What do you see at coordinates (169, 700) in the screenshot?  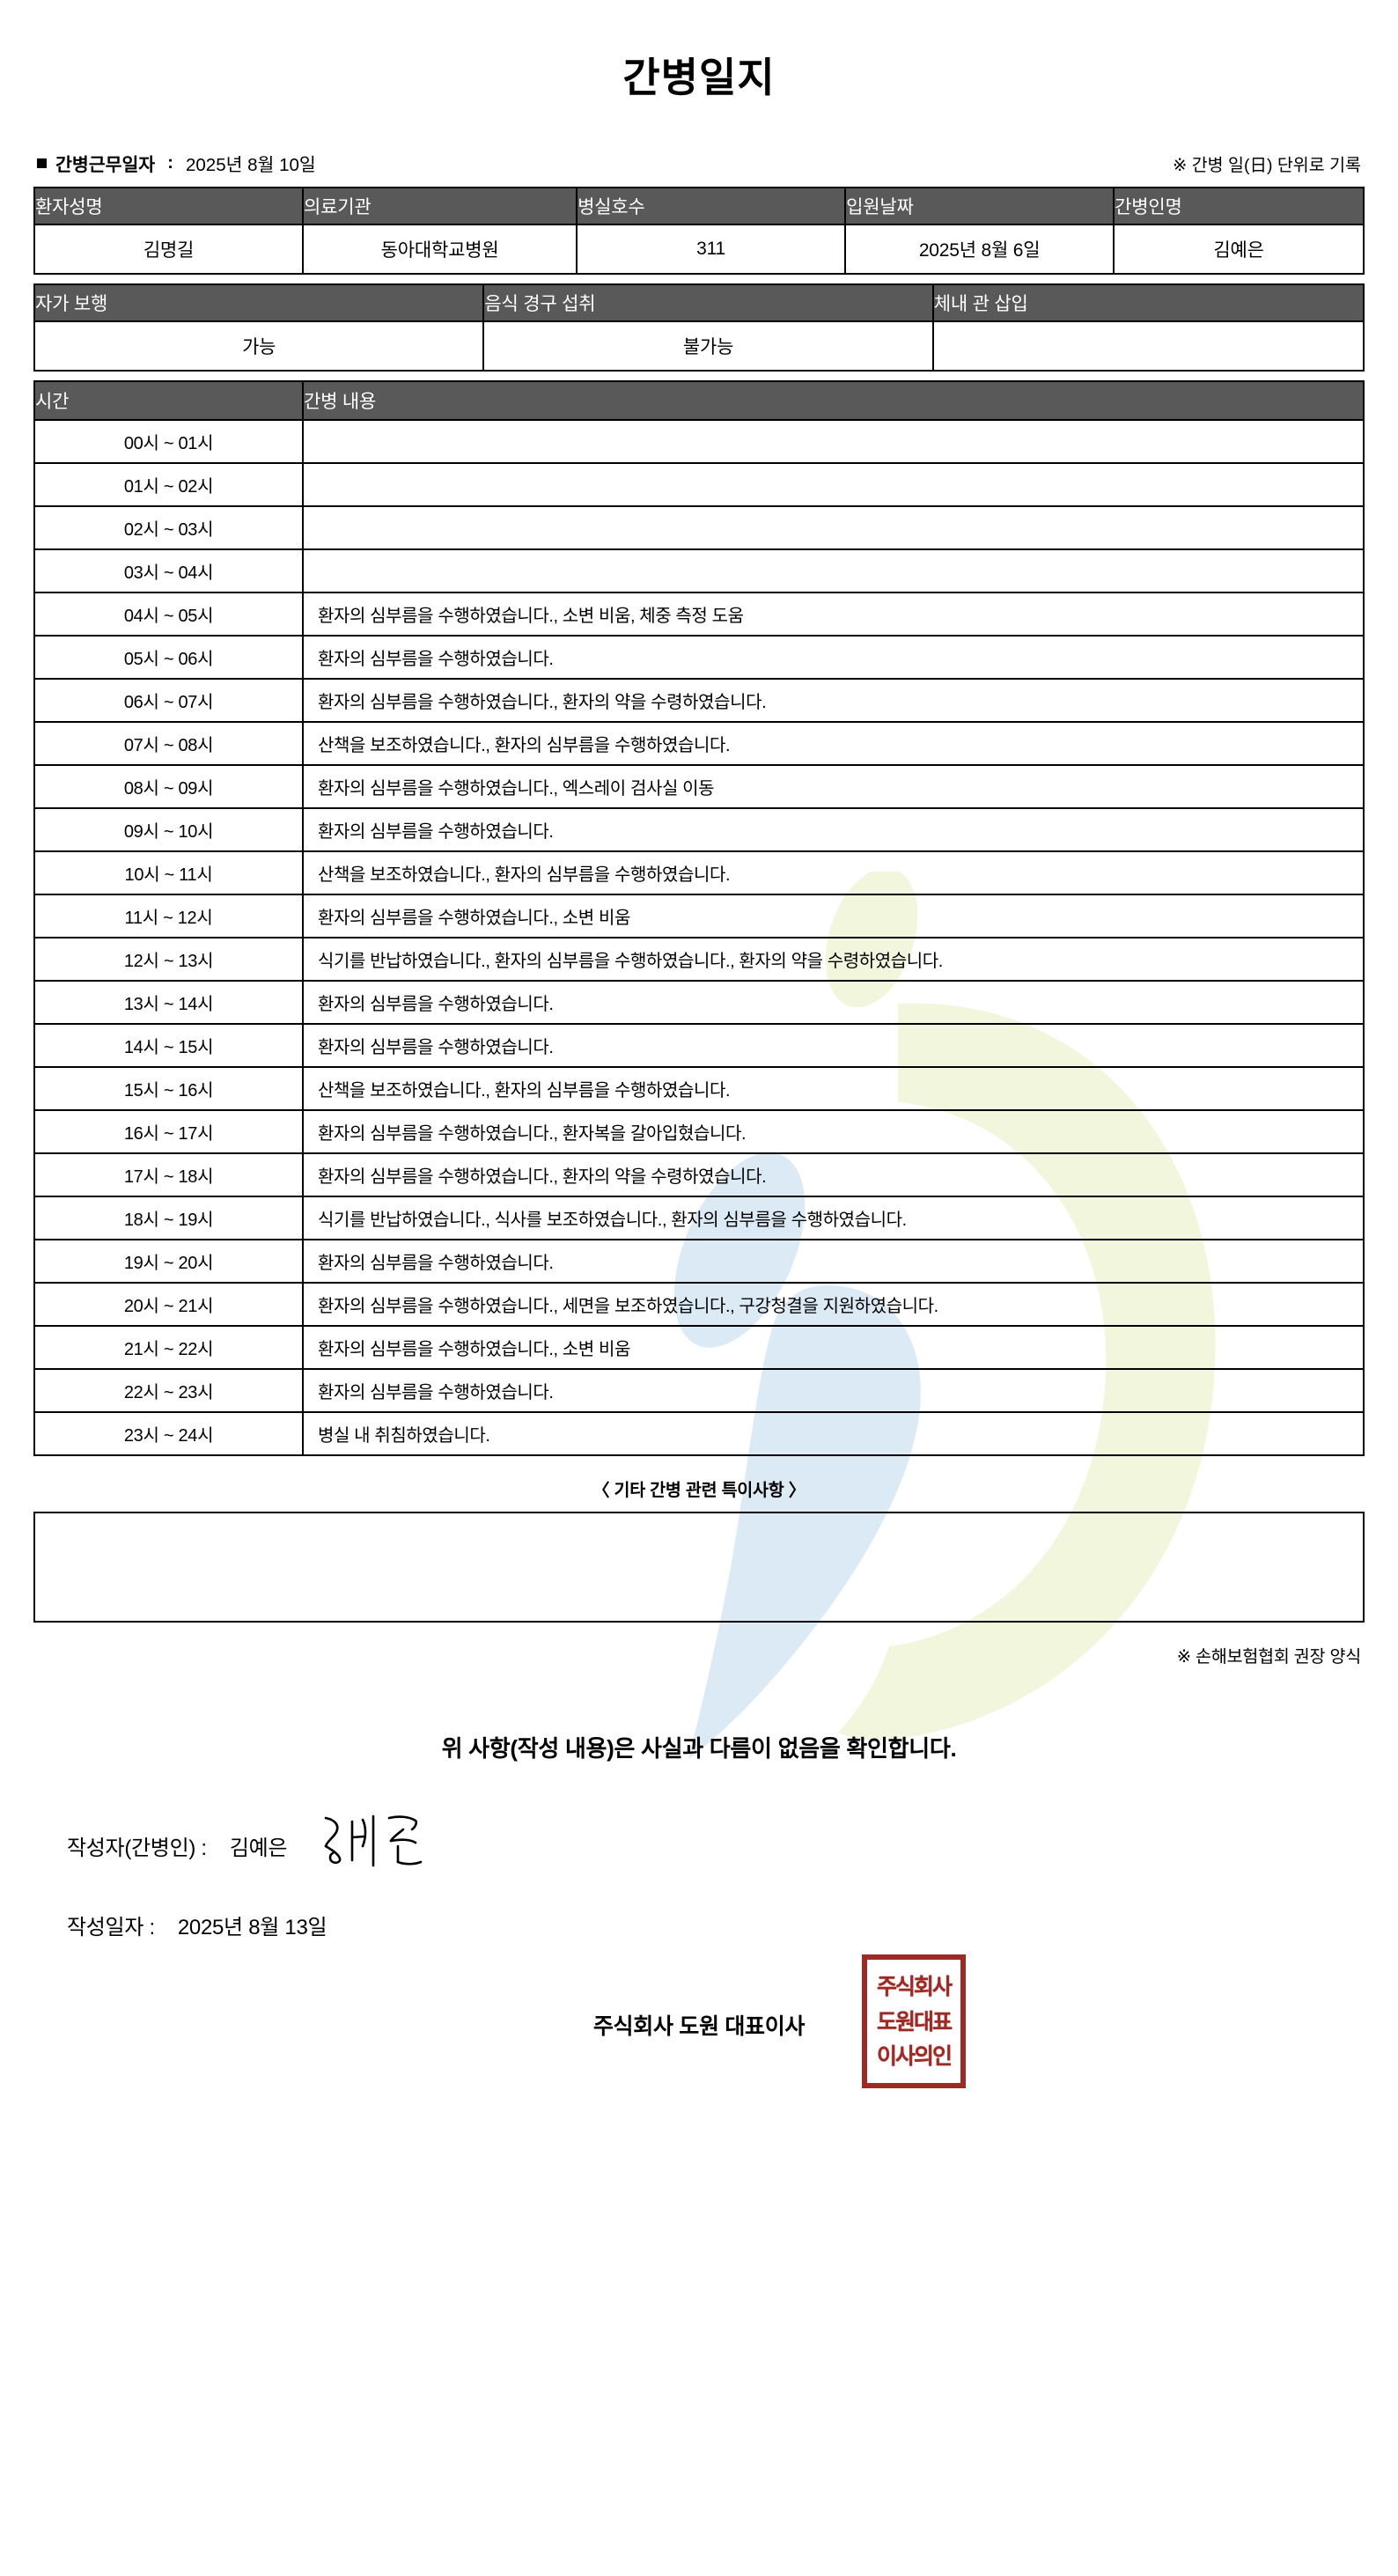 I see `care-time-cell: 06시 ~ 07시` at bounding box center [169, 700].